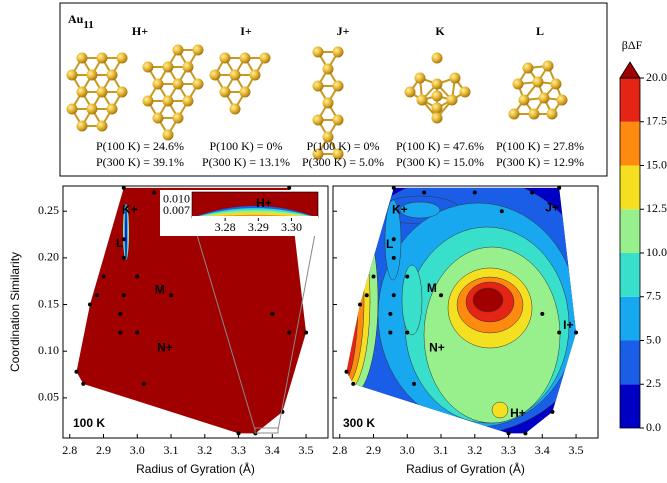  Describe the element at coordinates (171, 450) in the screenshot. I see `x-tick-label: 3.1` at that location.